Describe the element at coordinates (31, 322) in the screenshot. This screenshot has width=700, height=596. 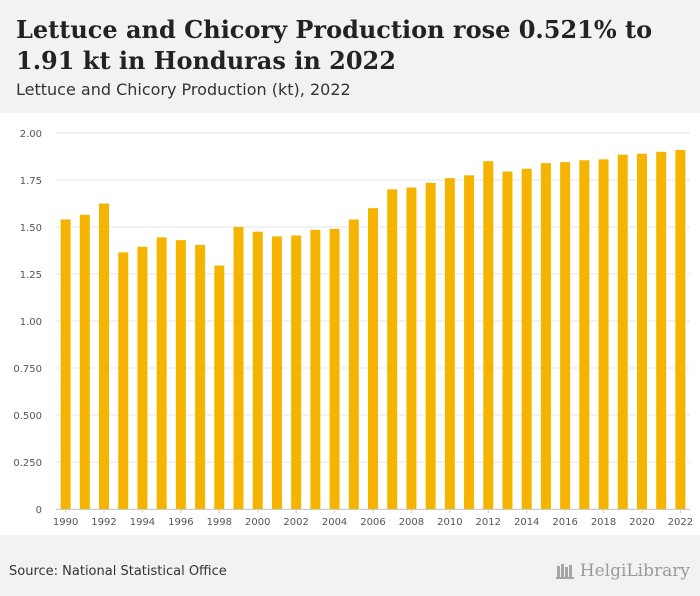
I see `y-tick-label: 1.00` at that location.